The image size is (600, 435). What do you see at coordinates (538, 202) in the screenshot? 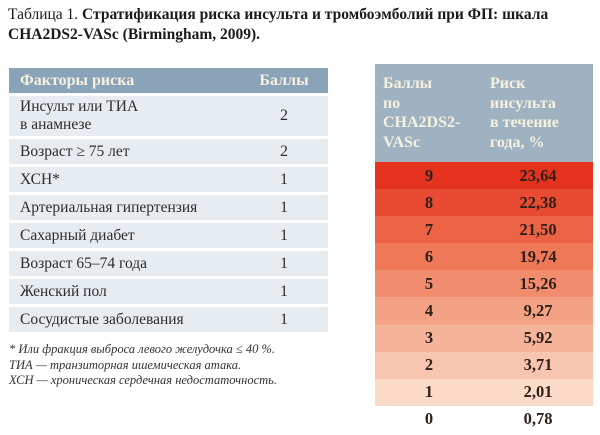
I see `risk-cell: 22,38` at bounding box center [538, 202].